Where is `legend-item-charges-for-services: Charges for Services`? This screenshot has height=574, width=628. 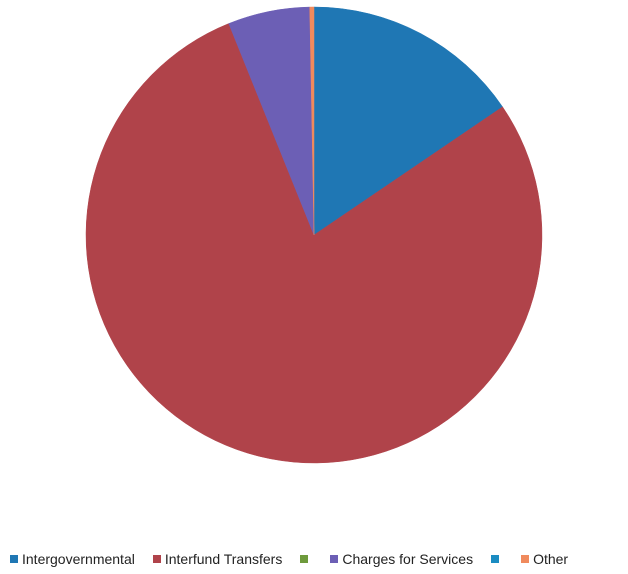 legend-item-charges-for-services: Charges for Services is located at coordinates (401, 559).